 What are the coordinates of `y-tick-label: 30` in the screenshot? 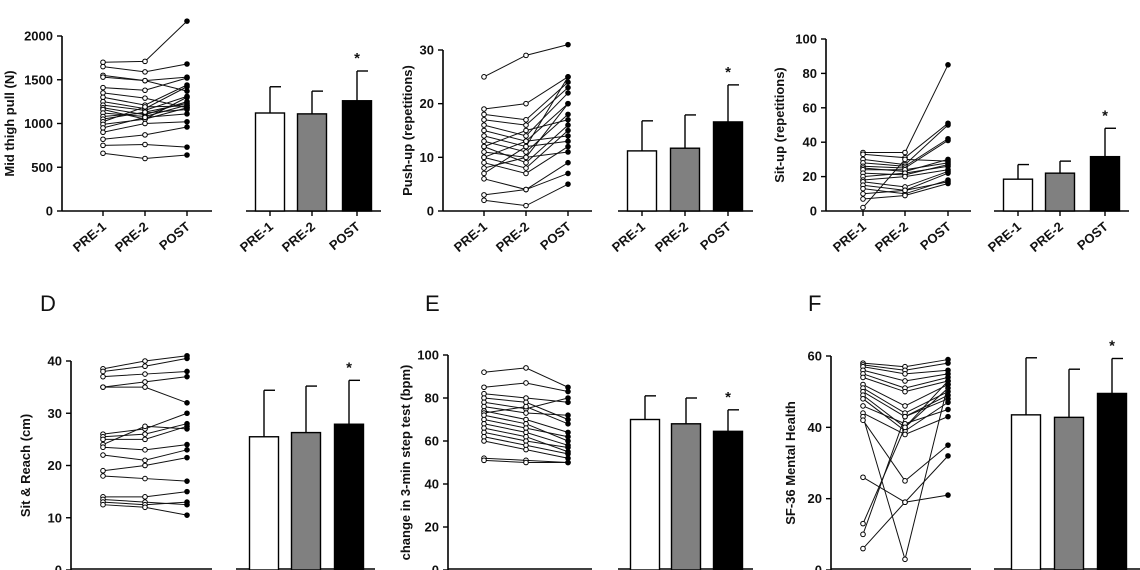 It's located at (55, 413).